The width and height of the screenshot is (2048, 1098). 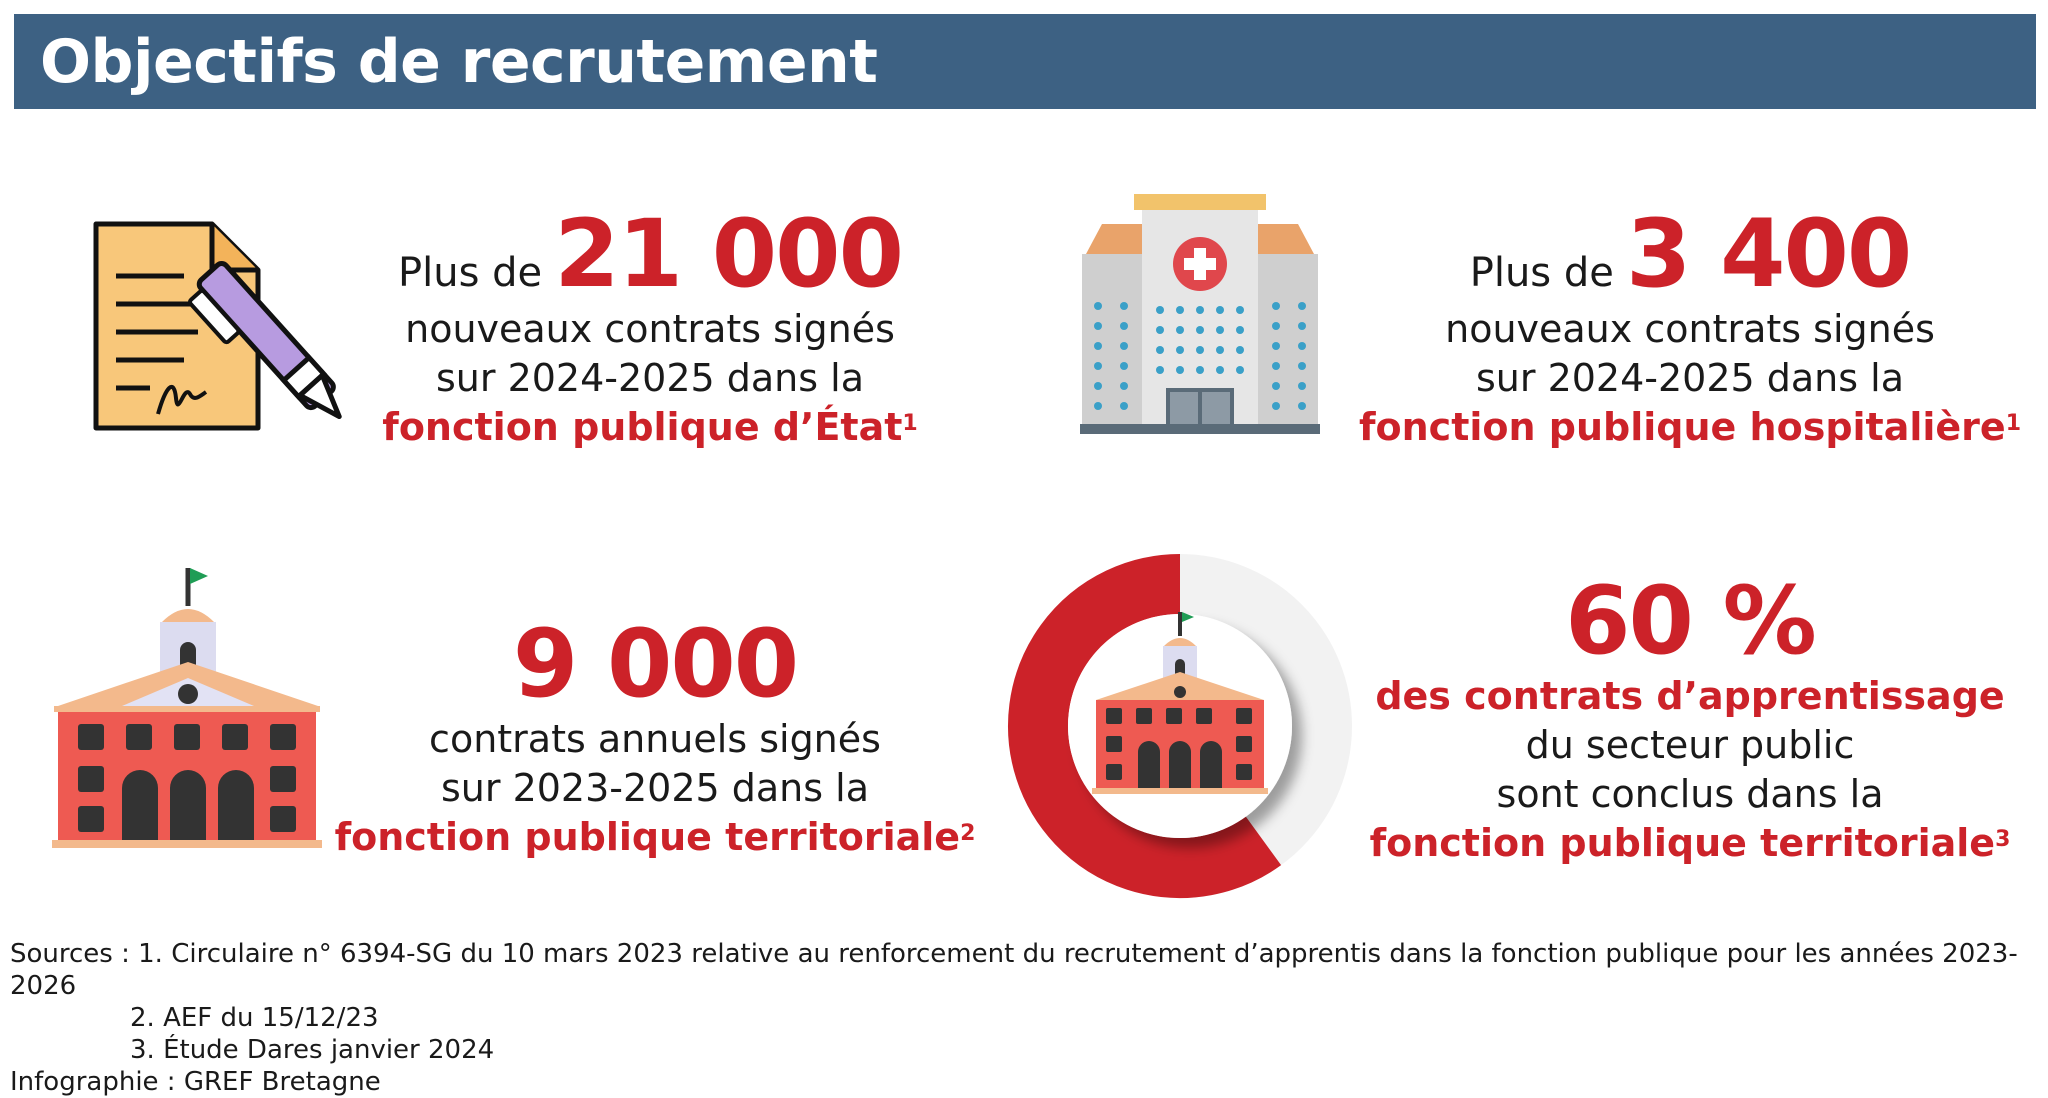 What do you see at coordinates (655, 664) in the screenshot?
I see `stat-value: 9 000` at bounding box center [655, 664].